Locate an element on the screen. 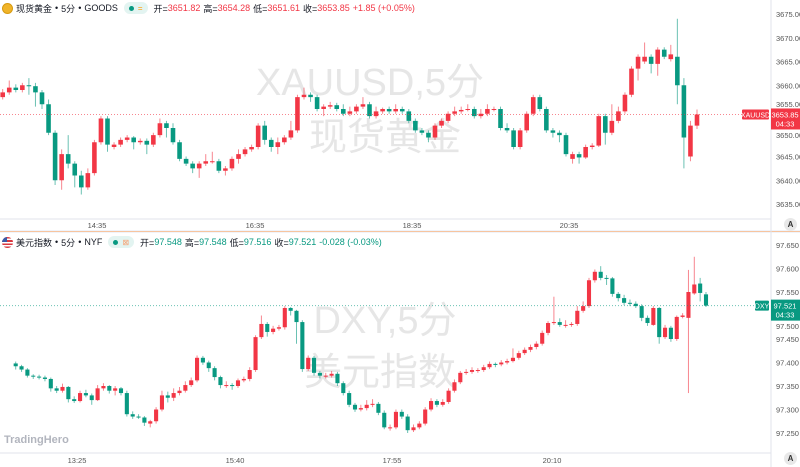 This screenshot has height=467, width=800. low-value: 97.516 is located at coordinates (257, 242).